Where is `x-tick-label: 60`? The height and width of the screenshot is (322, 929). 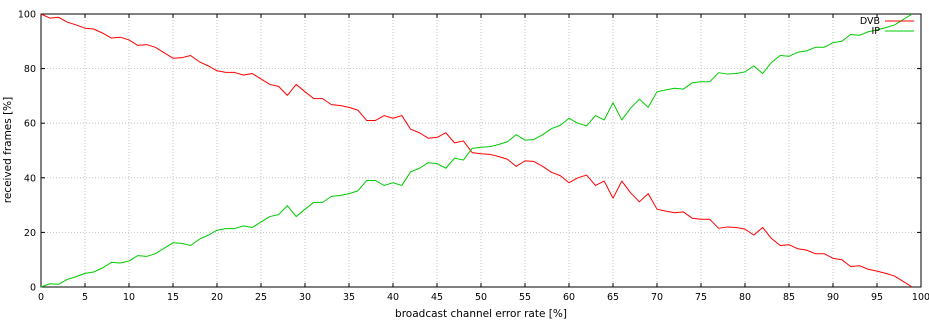 x-tick-label: 60 is located at coordinates (569, 297).